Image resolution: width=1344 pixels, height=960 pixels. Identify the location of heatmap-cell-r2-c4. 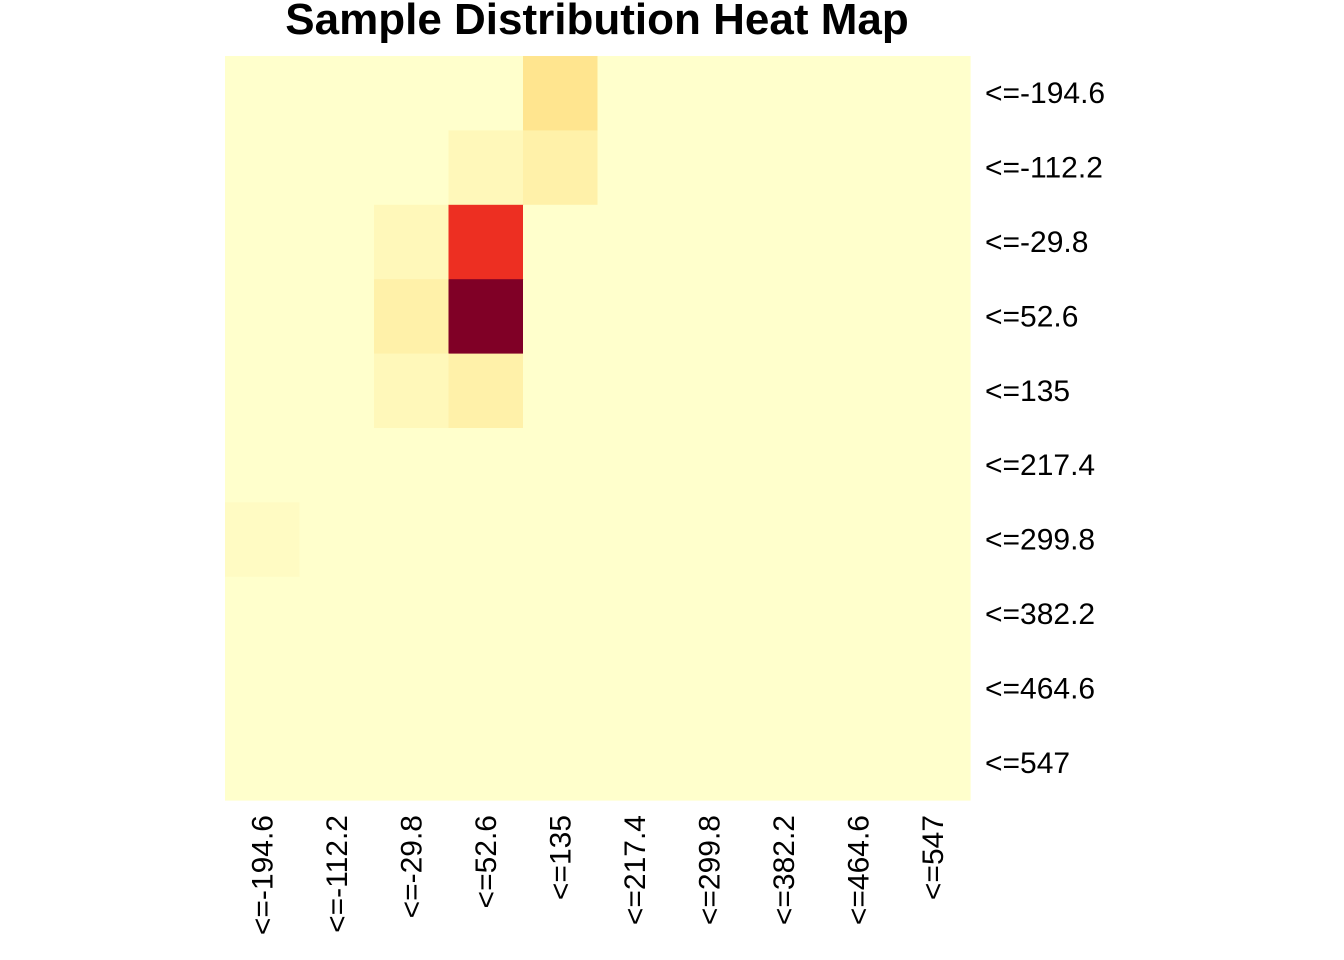
(561, 242).